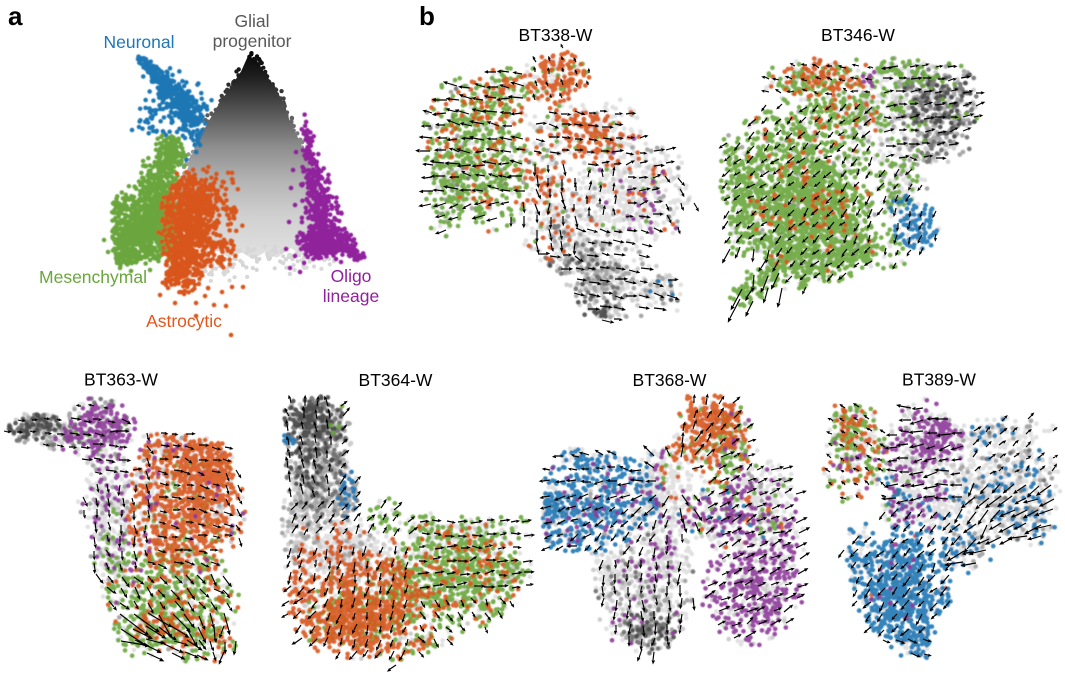 This screenshot has width=1065, height=682. What do you see at coordinates (939, 380) in the screenshot?
I see `svg-text: BT389-W` at bounding box center [939, 380].